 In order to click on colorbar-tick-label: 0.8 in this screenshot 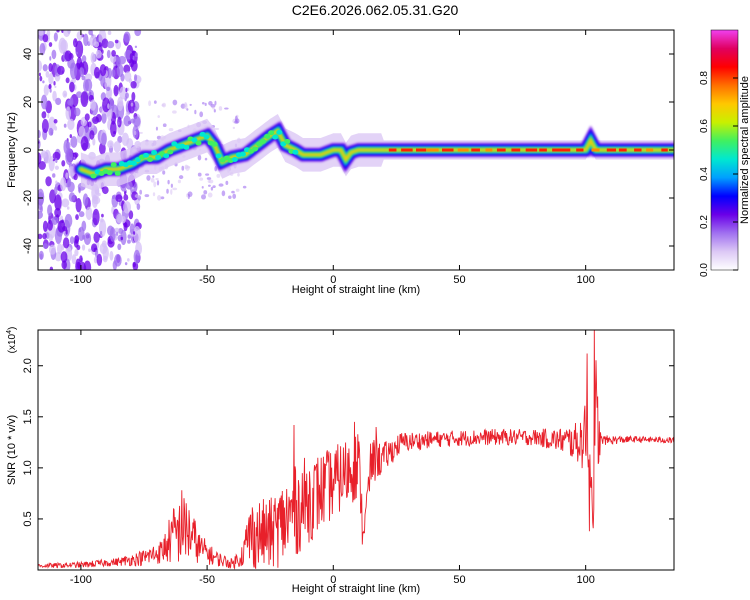, I will do `click(704, 78)`.